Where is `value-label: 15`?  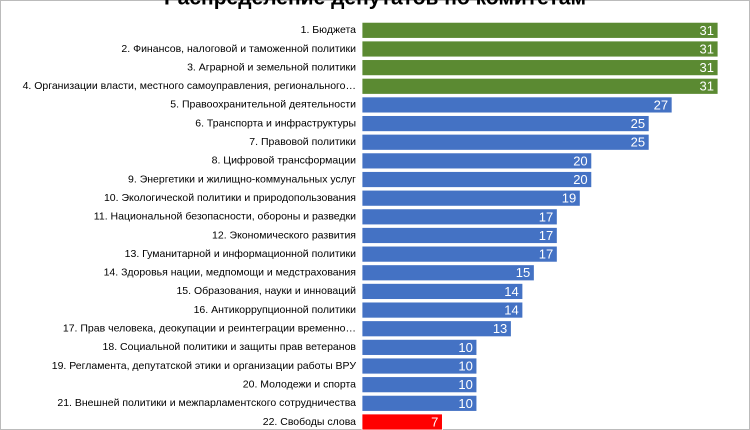
value-label: 15 is located at coordinates (523, 272).